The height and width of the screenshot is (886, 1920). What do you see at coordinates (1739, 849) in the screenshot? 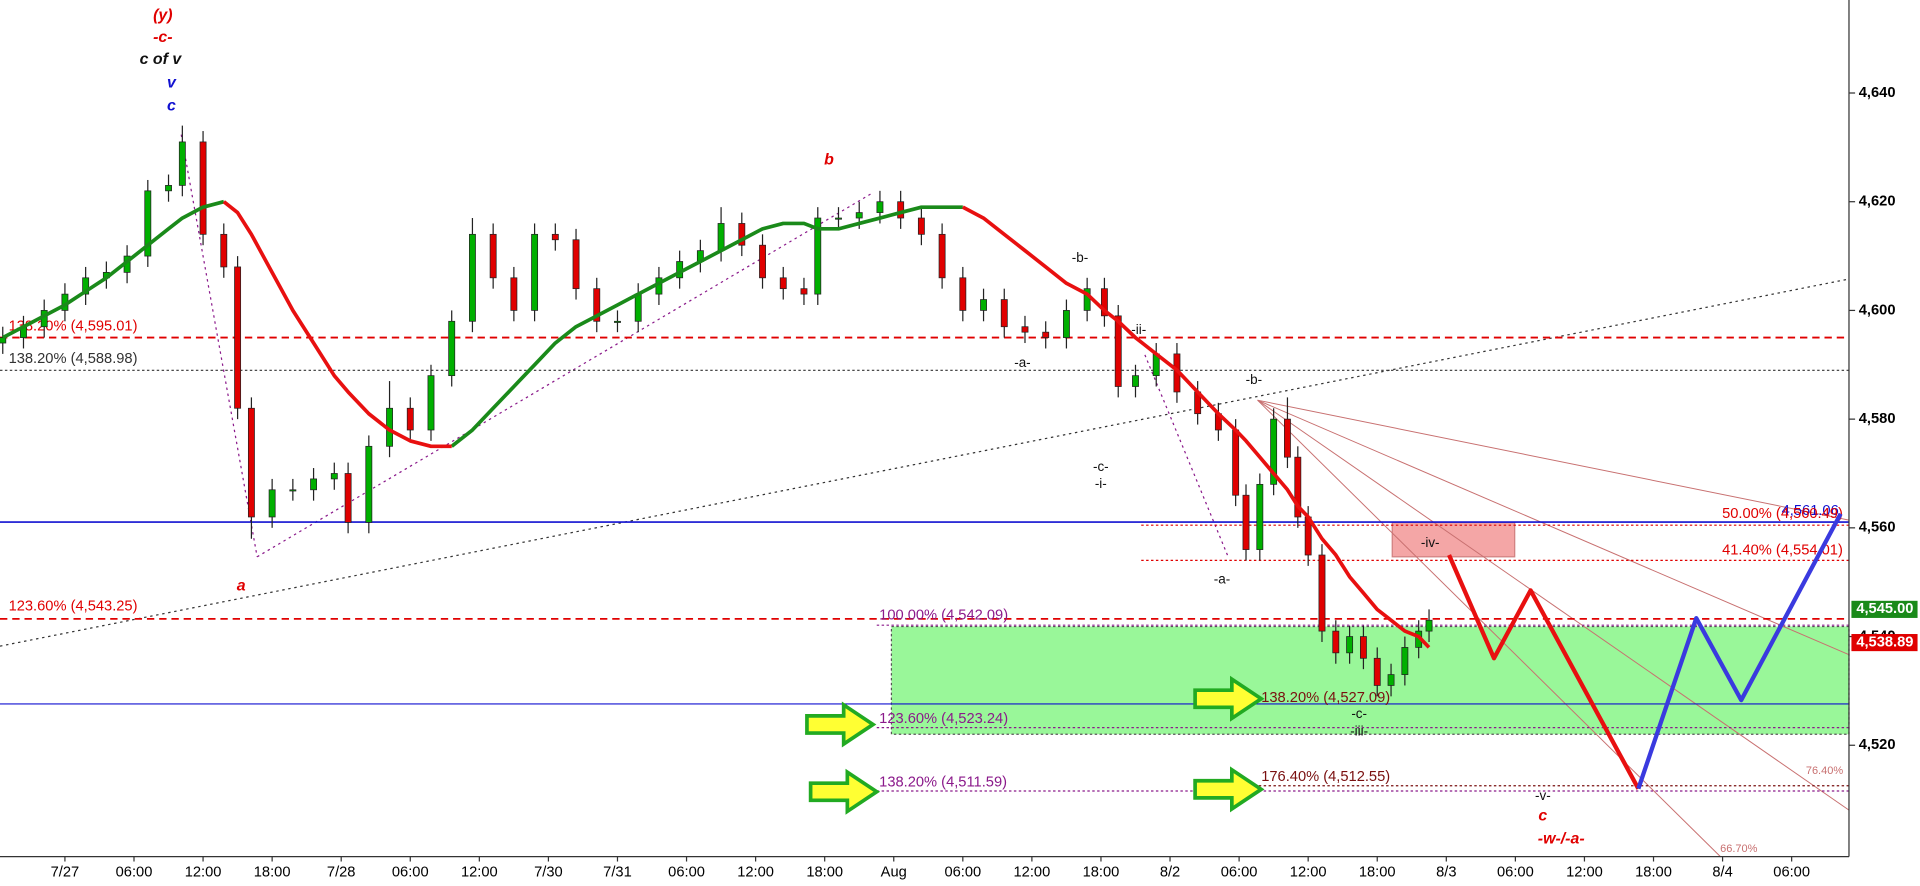
I see `fan-label: 66.70%` at bounding box center [1739, 849].